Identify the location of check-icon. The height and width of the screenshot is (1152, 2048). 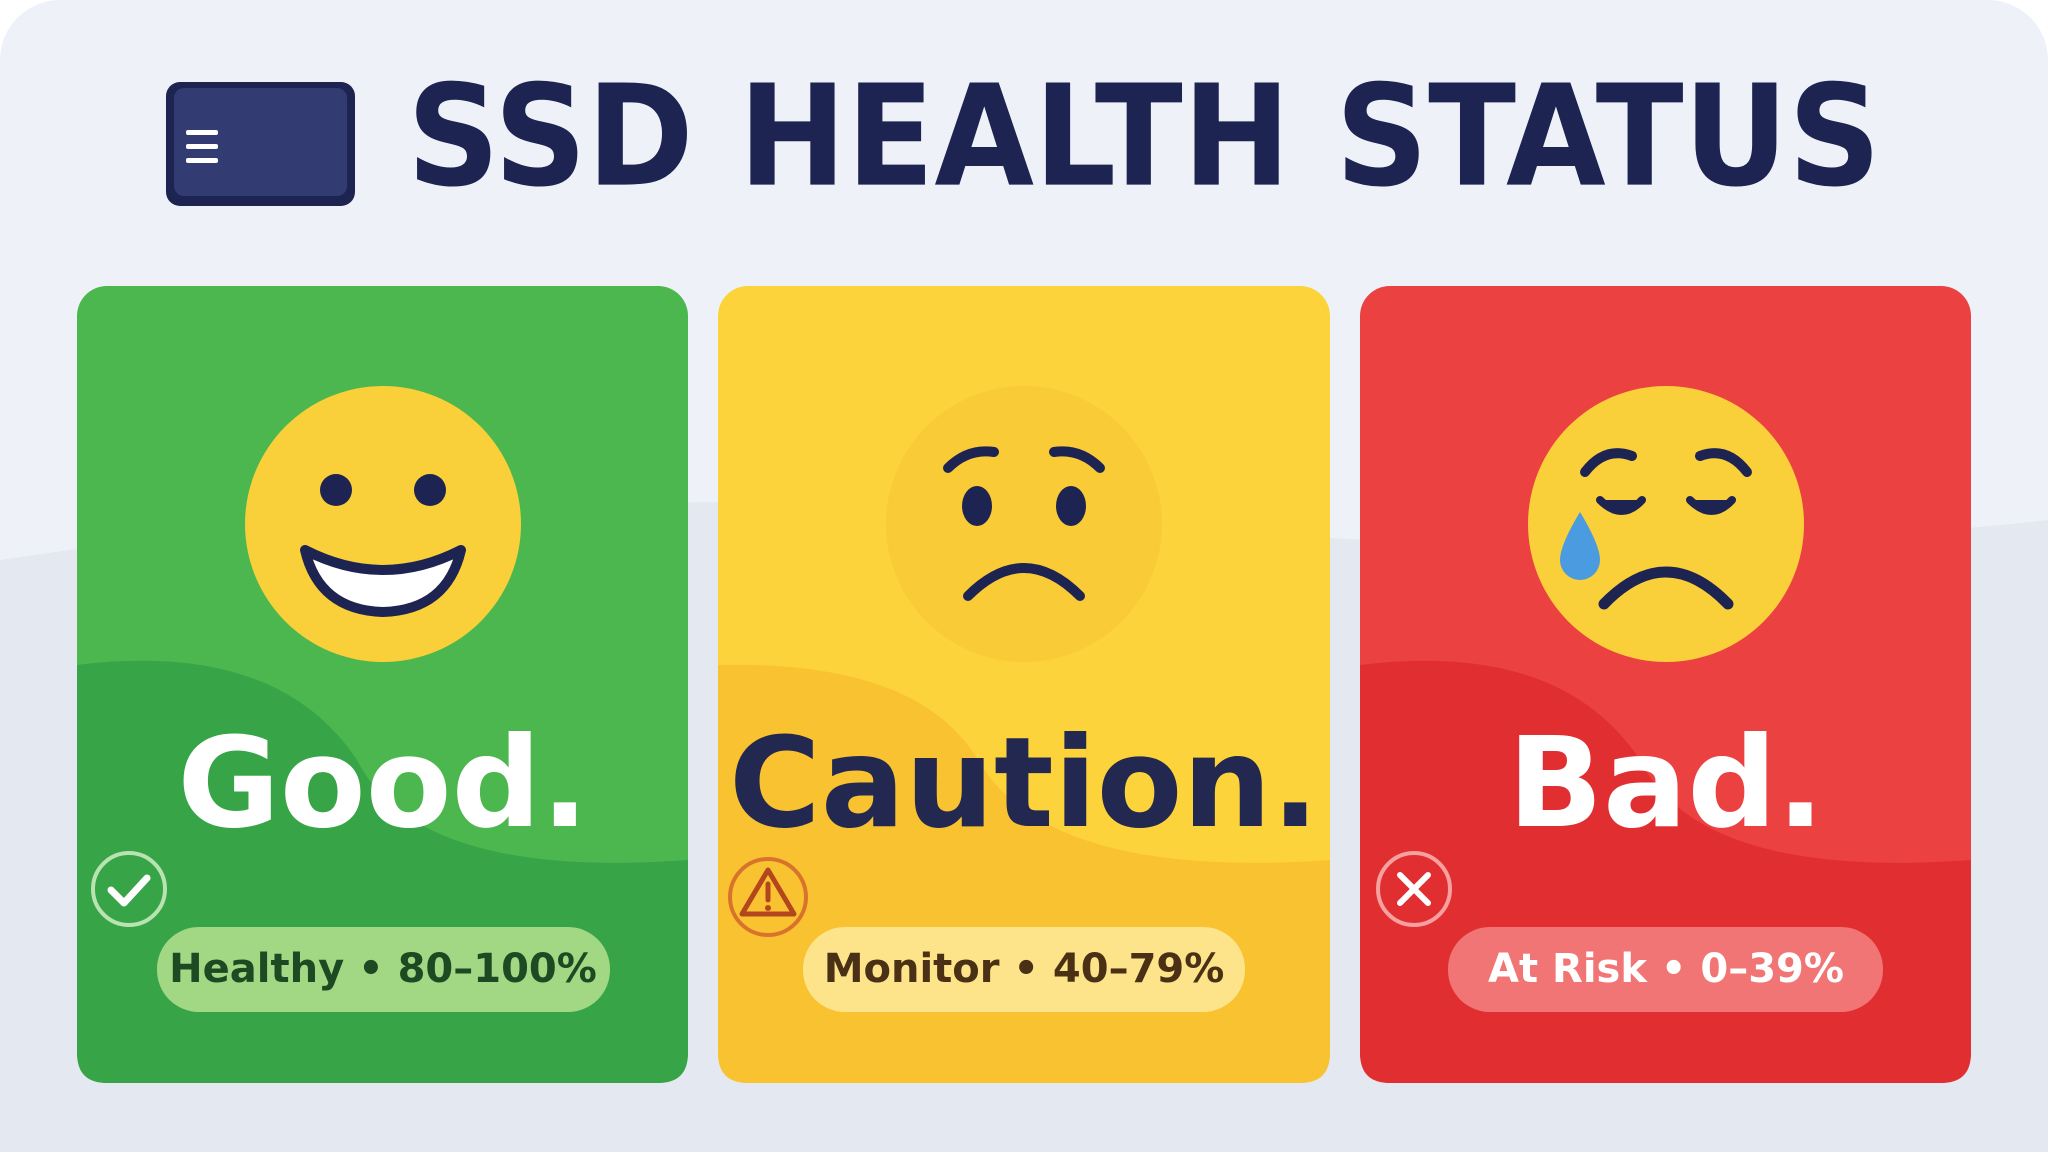
(129, 889).